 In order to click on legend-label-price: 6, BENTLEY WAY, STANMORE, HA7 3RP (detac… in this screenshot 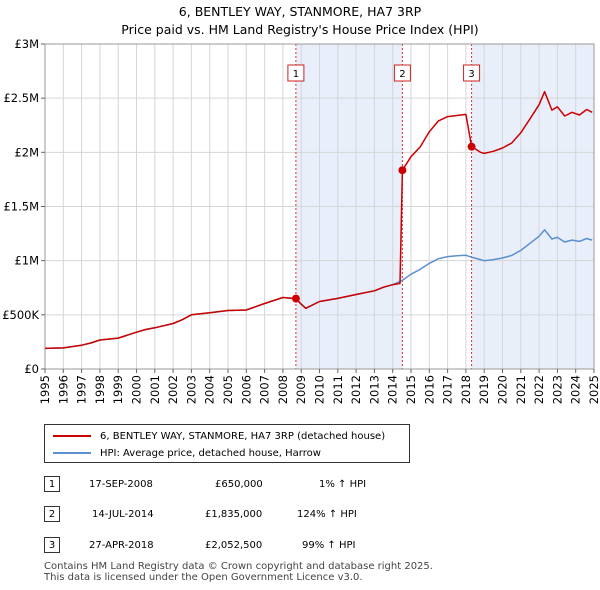, I will do `click(243, 436)`.